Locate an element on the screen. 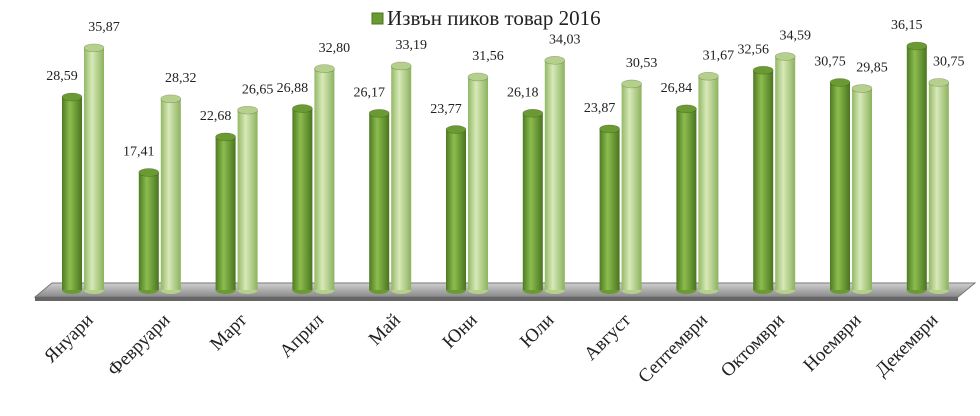 The width and height of the screenshot is (980, 416). value-label: 30,53 is located at coordinates (642, 63).